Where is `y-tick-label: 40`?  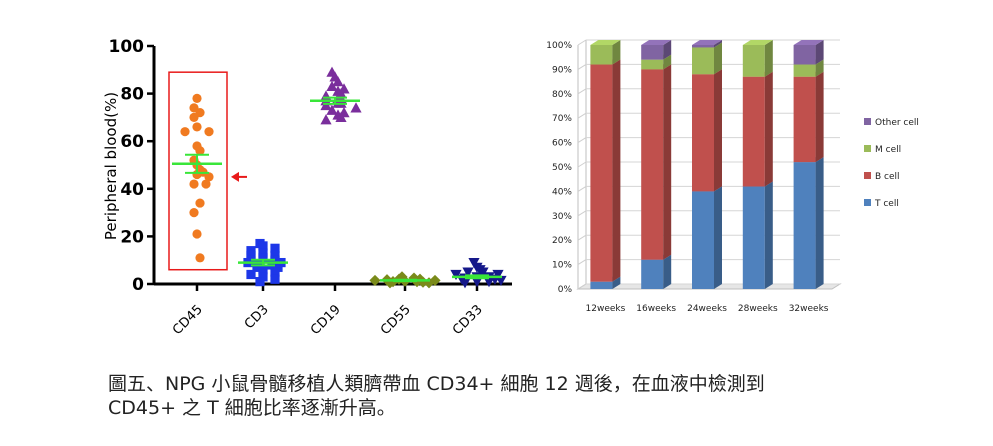
y-tick-label: 40 is located at coordinates (132, 190).